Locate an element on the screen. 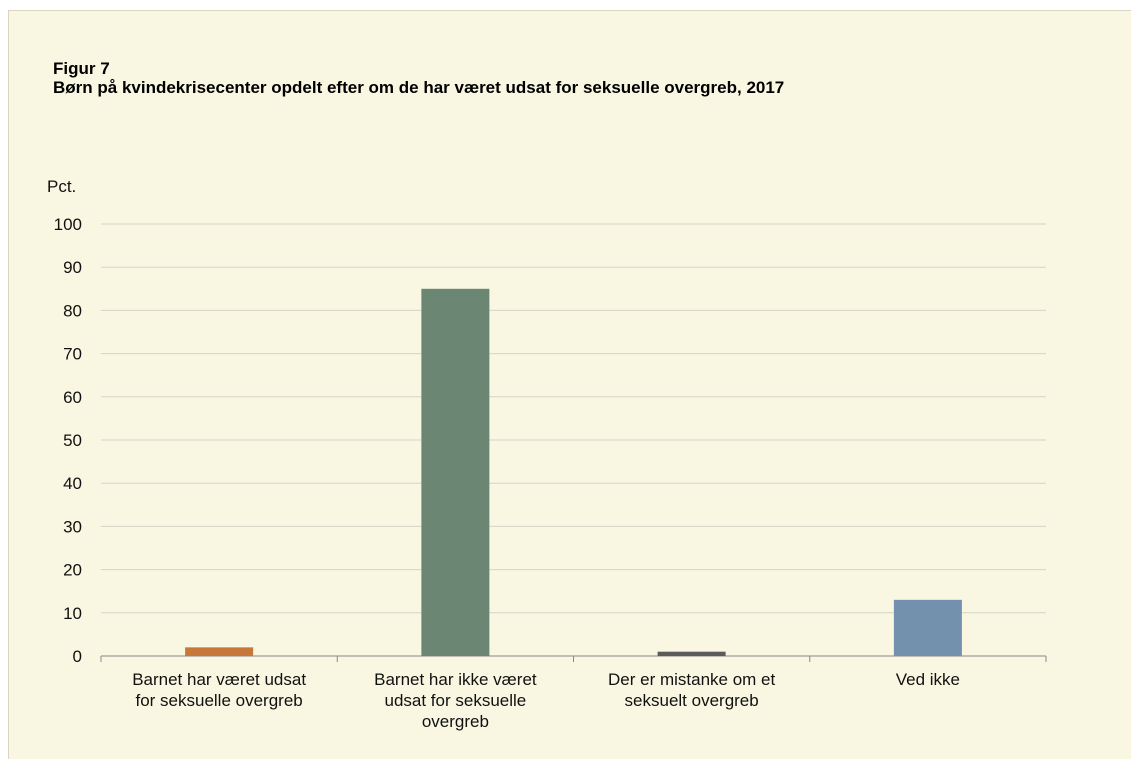 This screenshot has height=760, width=1131. y-tick-label: 80 is located at coordinates (72, 310).